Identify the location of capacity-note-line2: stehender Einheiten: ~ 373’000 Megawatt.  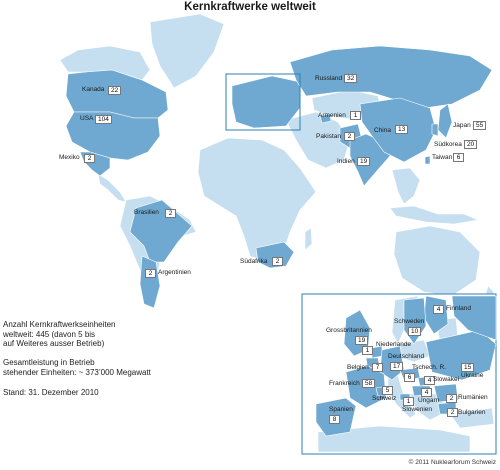
(77, 372).